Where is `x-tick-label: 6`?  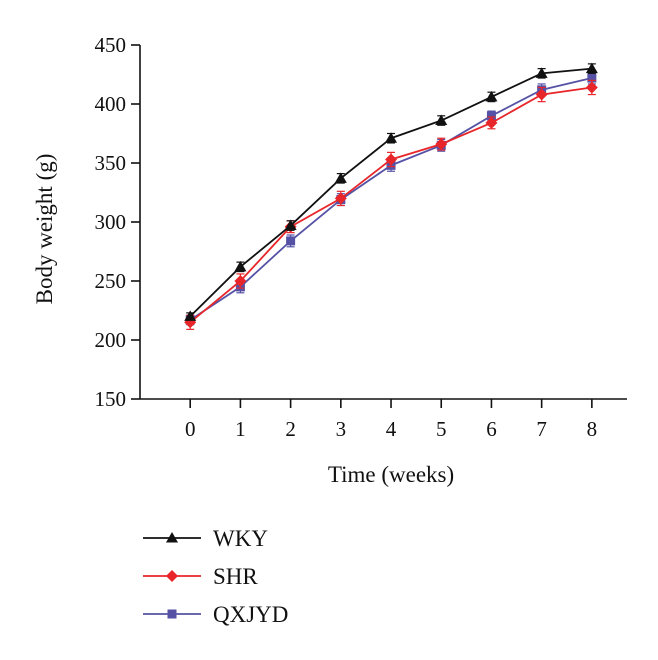
x-tick-label: 6 is located at coordinates (491, 429).